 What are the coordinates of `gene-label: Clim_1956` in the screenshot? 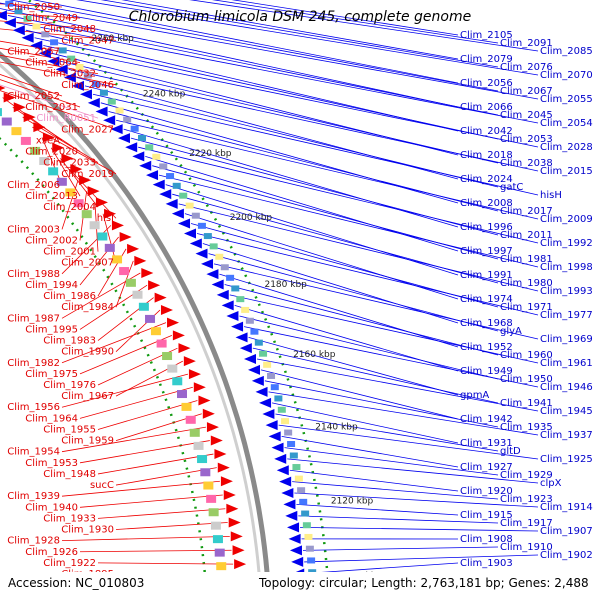 It's located at (33, 407).